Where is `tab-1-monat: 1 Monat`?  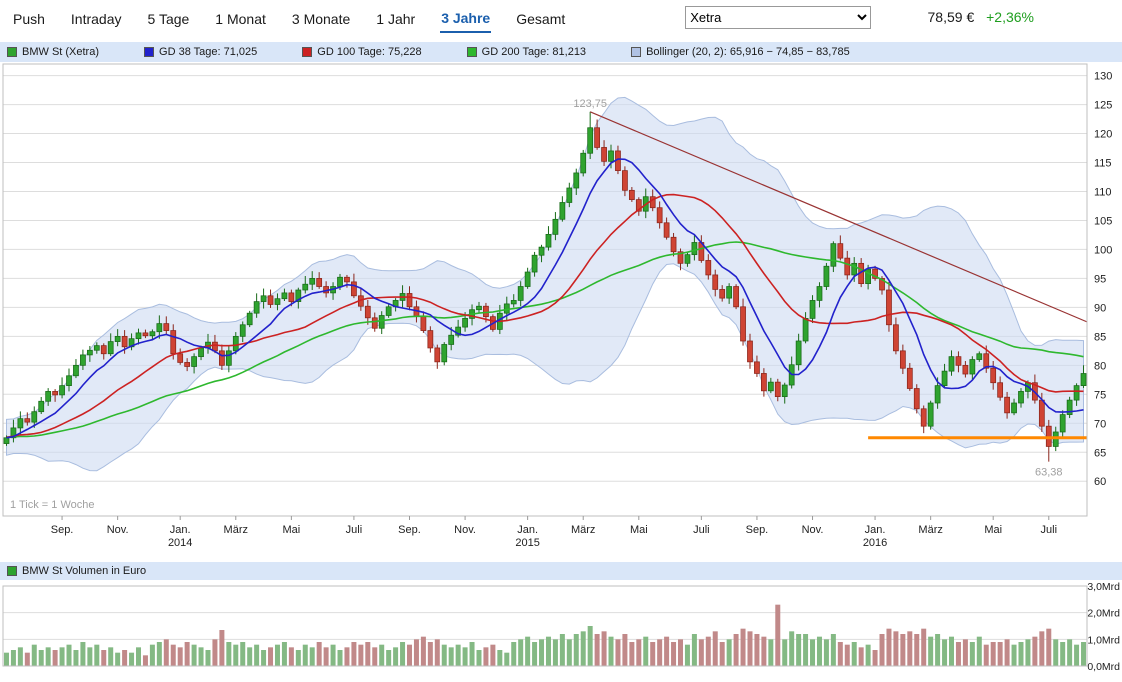 tab-1-monat: 1 Monat is located at coordinates (240, 18).